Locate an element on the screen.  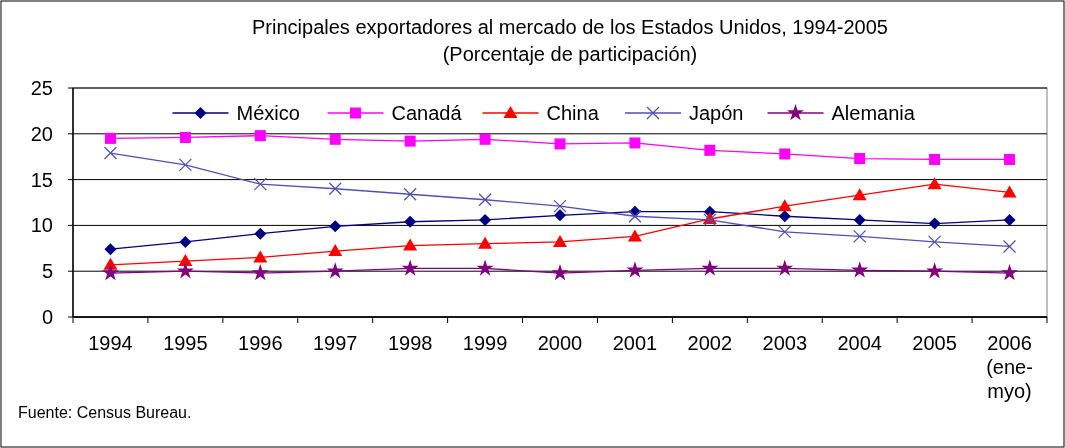
y-tick-label: 20 is located at coordinates (41, 133).